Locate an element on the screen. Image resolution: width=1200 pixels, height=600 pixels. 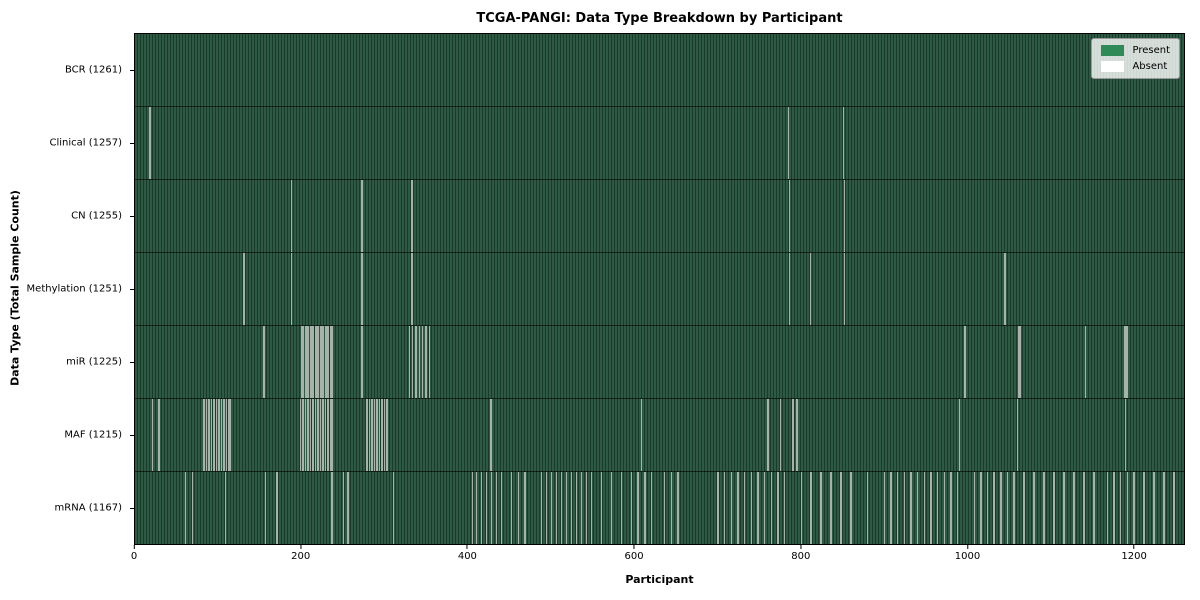
x-tick: 400 is located at coordinates (467, 553).